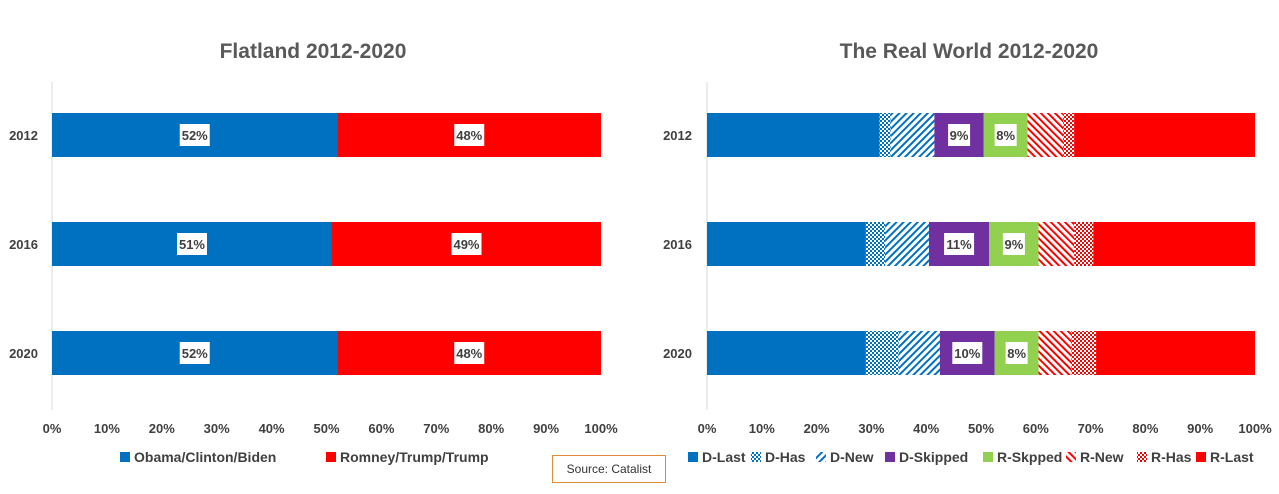 This screenshot has width=1279, height=494. What do you see at coordinates (1171, 457) in the screenshot?
I see `legend-label-r-has: R-Has` at bounding box center [1171, 457].